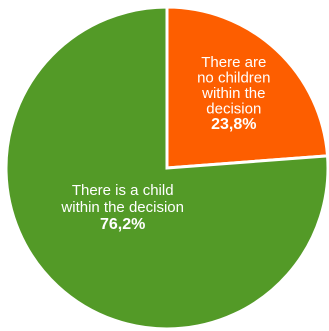  What do you see at coordinates (233, 77) in the screenshot?
I see `pie-label-name-line: no children` at bounding box center [233, 77].